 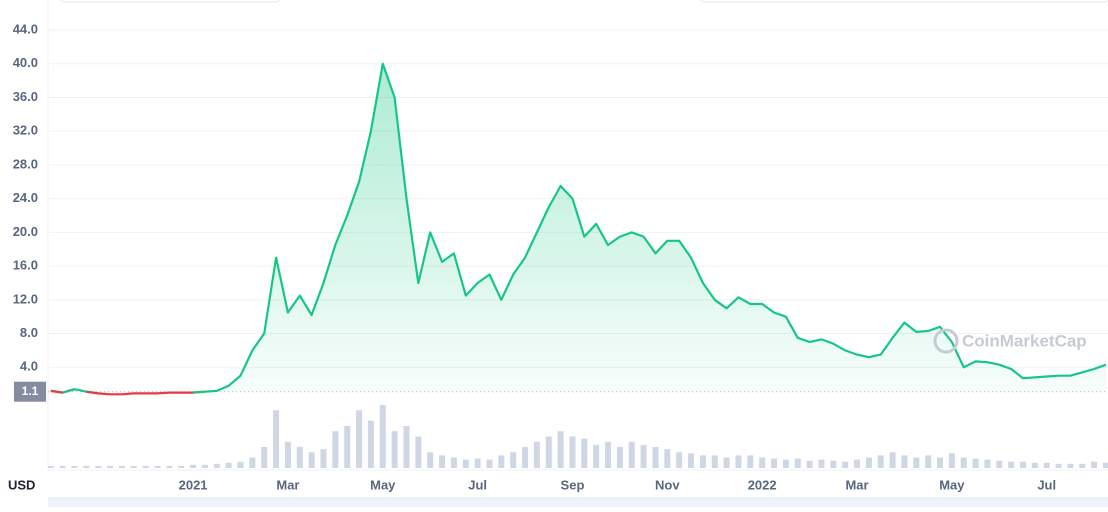 What do you see at coordinates (25, 130) in the screenshot?
I see `y-tick-label: 32.0` at bounding box center [25, 130].